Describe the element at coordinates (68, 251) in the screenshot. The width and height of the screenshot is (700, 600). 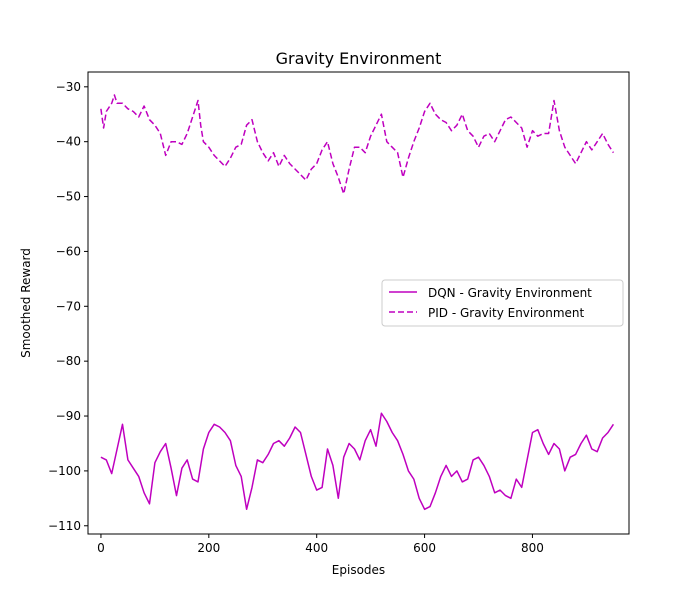
I see `y-tick-label: −60` at that location.